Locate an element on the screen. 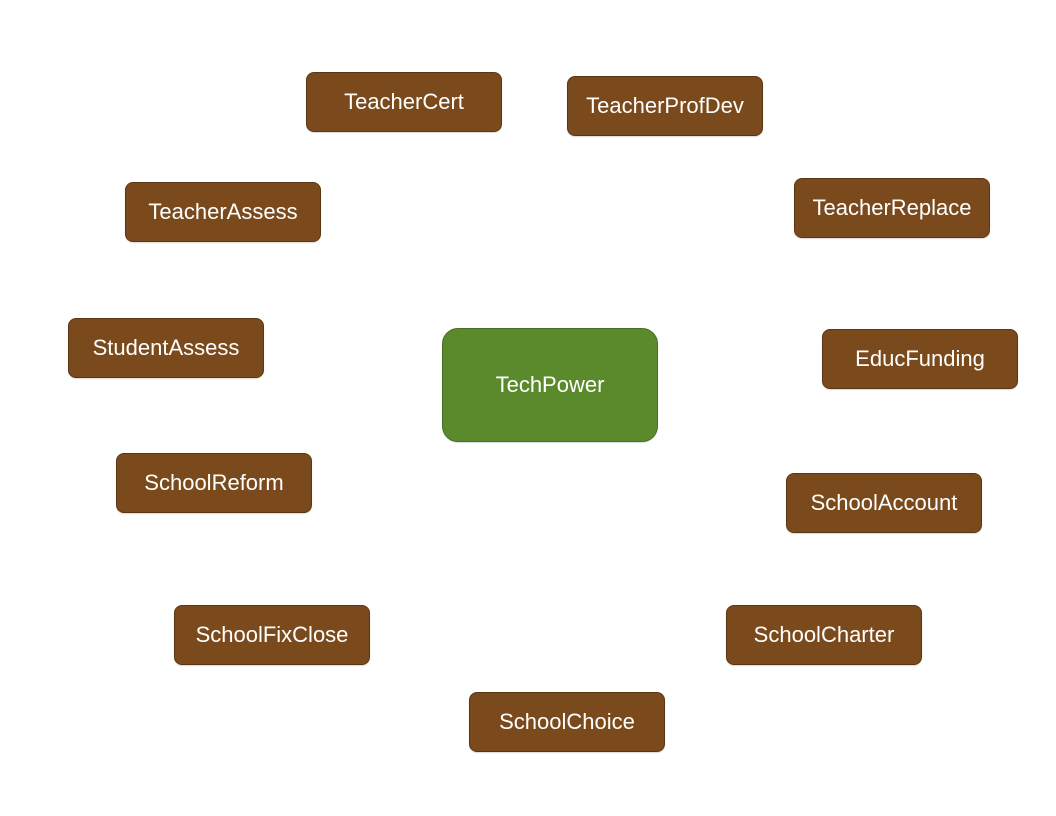  node-schoolaccount: SchoolAccount is located at coordinates (884, 503).